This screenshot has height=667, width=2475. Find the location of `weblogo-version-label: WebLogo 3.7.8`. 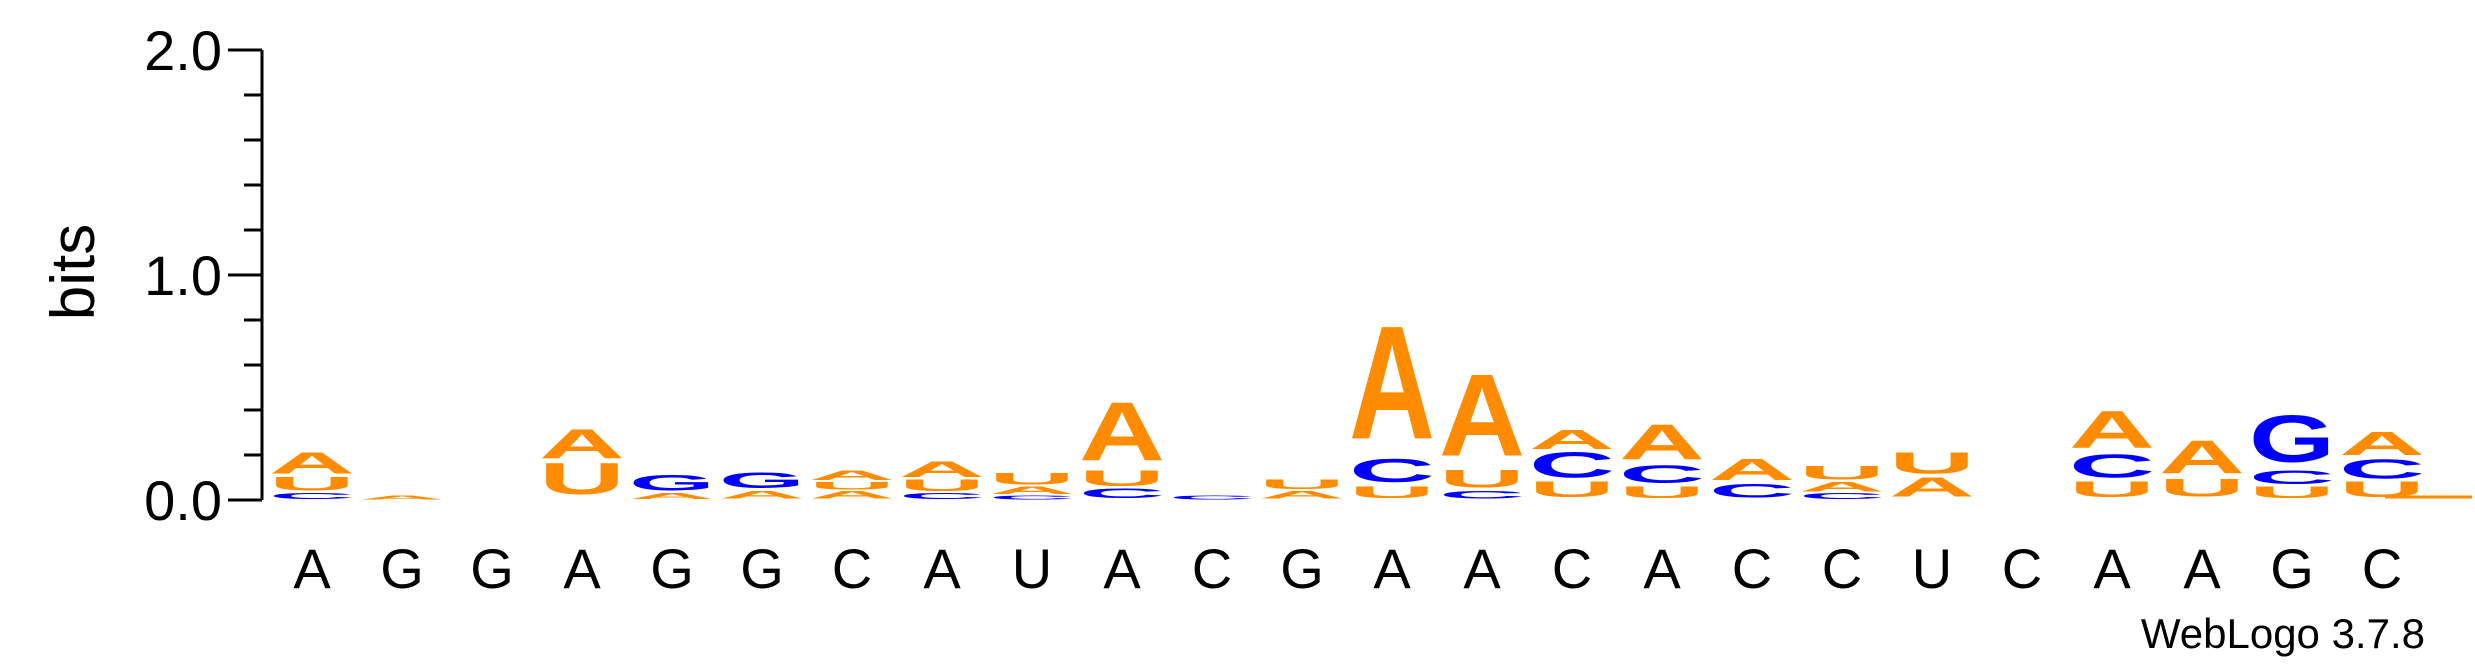

weblogo-version-label: WebLogo 3.7.8 is located at coordinates (2283, 633).